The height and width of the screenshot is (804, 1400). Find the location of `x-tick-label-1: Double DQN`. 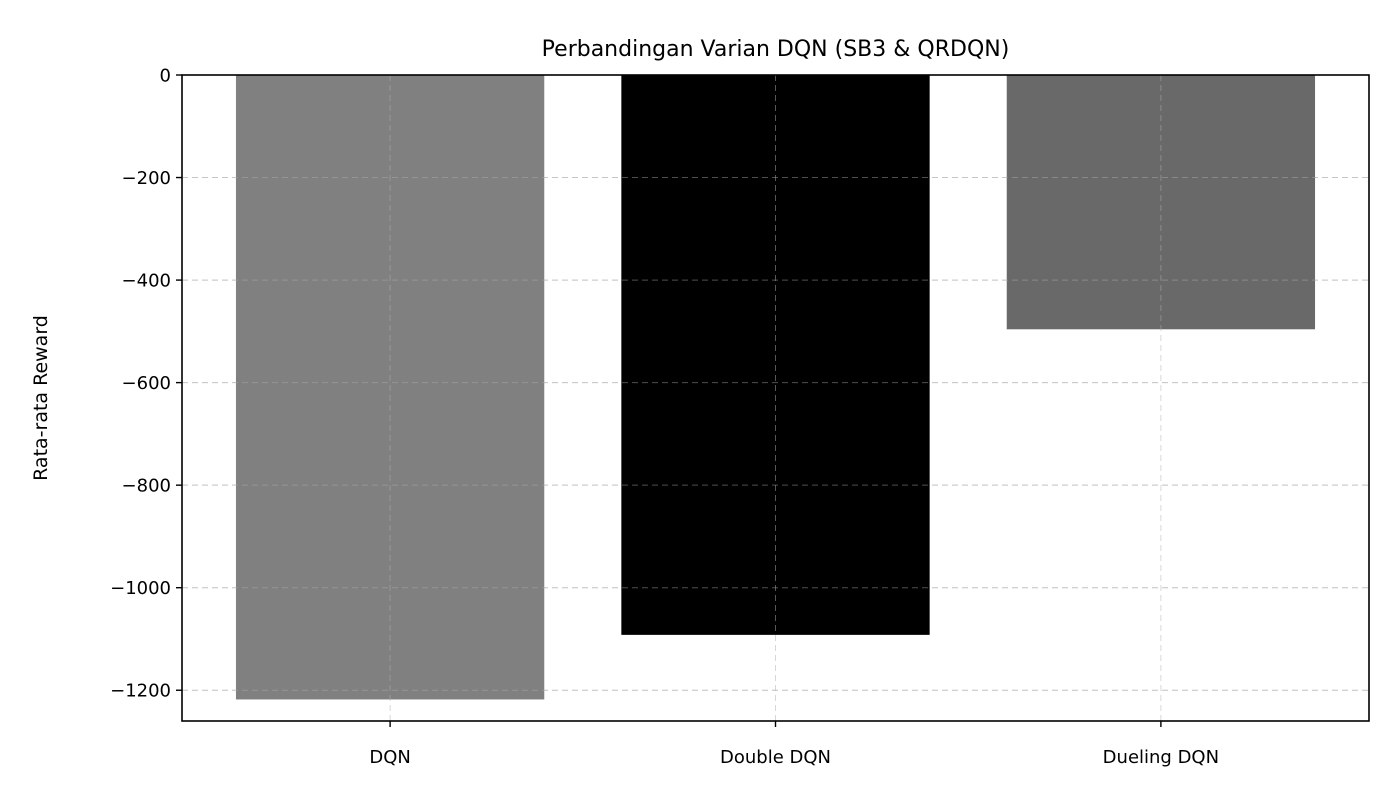

x-tick-label-1: Double DQN is located at coordinates (775, 757).